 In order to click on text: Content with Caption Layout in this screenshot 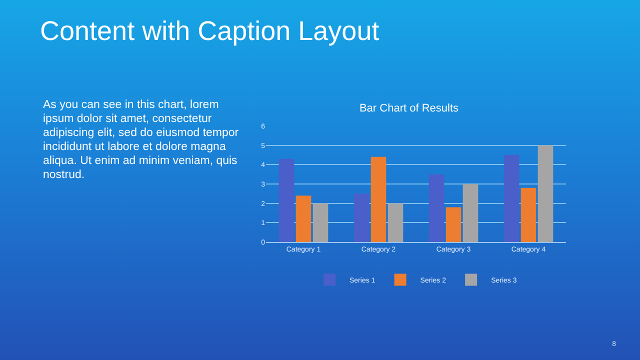, I will do `click(210, 31)`.